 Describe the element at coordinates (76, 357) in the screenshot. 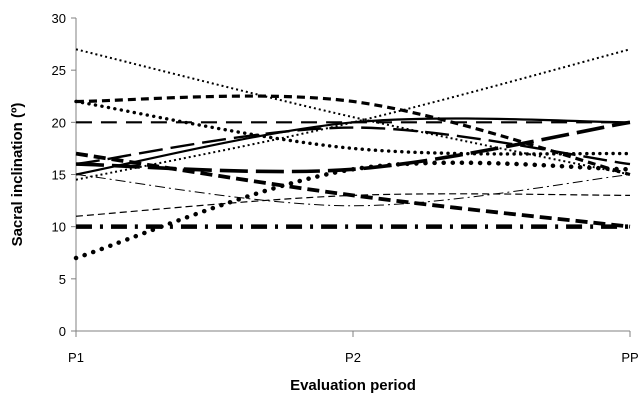

I see `x-tick-label: P1` at that location.